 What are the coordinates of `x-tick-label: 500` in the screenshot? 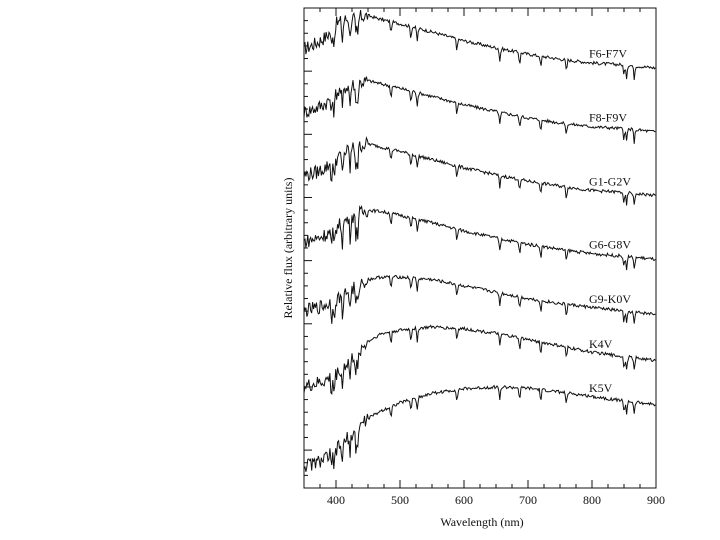 It's located at (400, 500).